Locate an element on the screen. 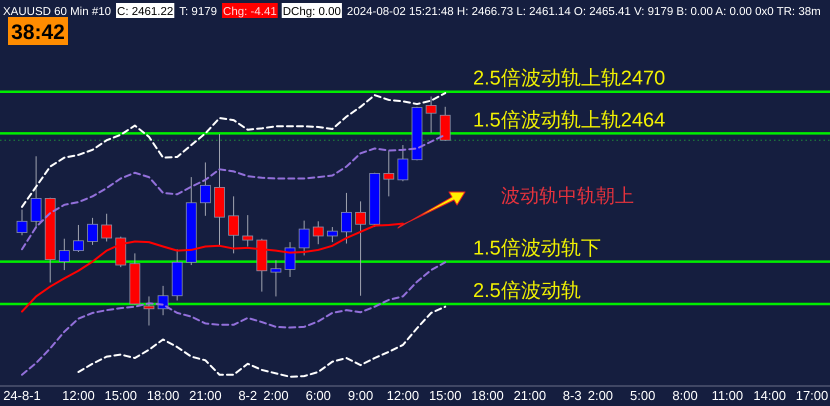 Image resolution: width=830 pixels, height=406 pixels. ref-line-label: 1.5倍波动轨下 is located at coordinates (537, 249).